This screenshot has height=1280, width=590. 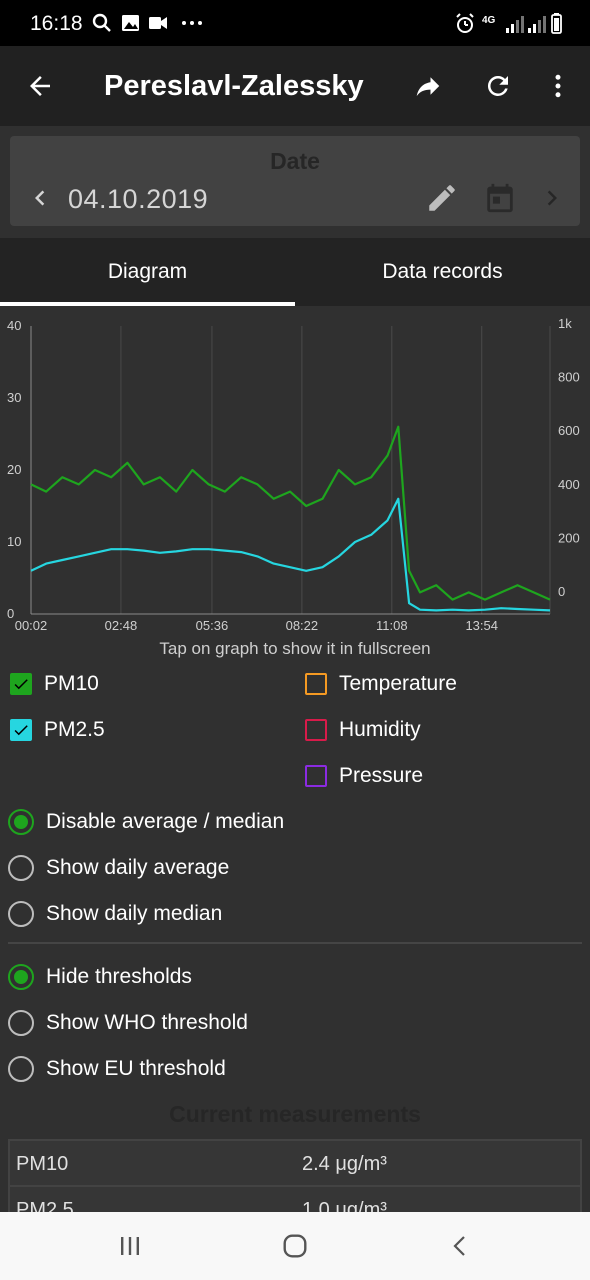 What do you see at coordinates (212, 625) in the screenshot?
I see `x-tick-label: 05:36` at bounding box center [212, 625].